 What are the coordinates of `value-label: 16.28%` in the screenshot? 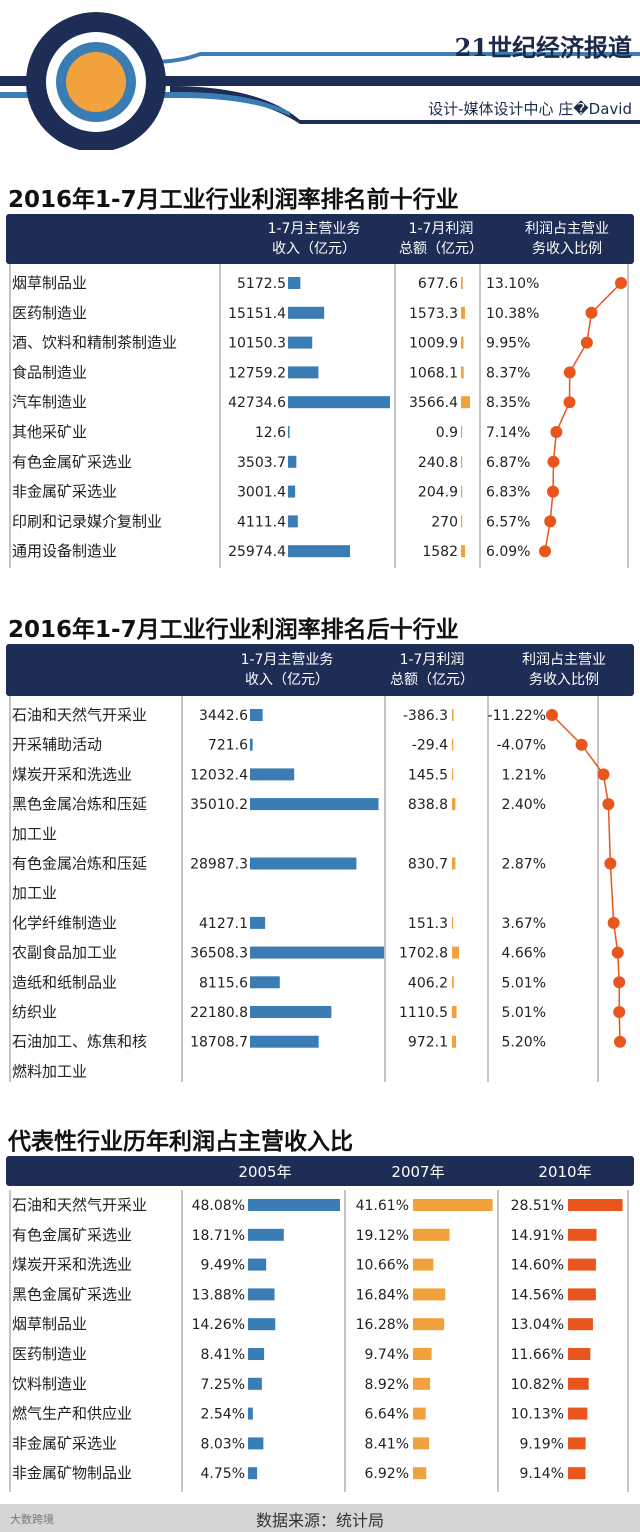 It's located at (382, 1325).